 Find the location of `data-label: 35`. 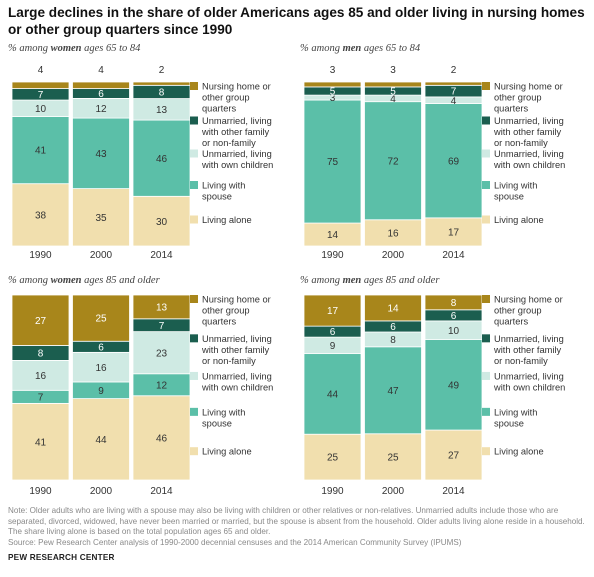

data-label: 35 is located at coordinates (101, 218).